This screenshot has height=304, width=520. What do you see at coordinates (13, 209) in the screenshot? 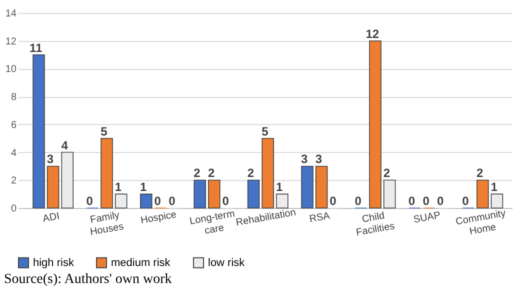
I see `y-tick-label: 0` at bounding box center [13, 209].